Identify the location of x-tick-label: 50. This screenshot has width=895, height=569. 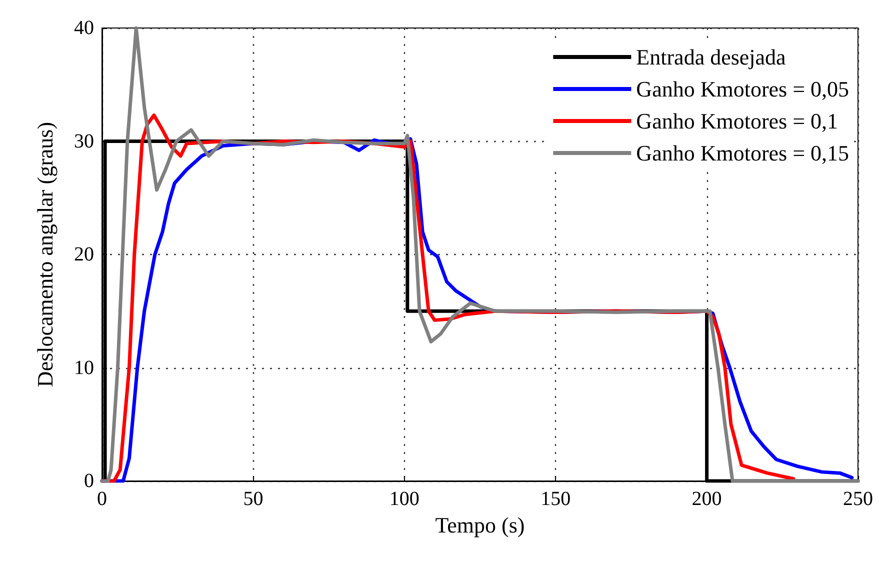
(253, 499).